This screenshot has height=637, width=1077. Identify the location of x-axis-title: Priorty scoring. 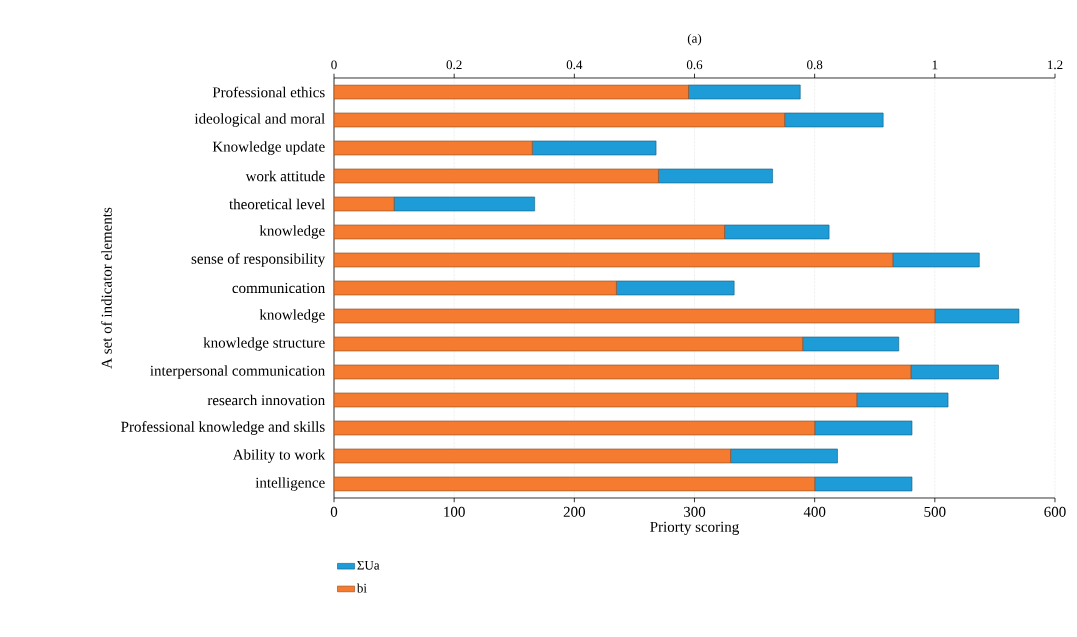
(694, 528).